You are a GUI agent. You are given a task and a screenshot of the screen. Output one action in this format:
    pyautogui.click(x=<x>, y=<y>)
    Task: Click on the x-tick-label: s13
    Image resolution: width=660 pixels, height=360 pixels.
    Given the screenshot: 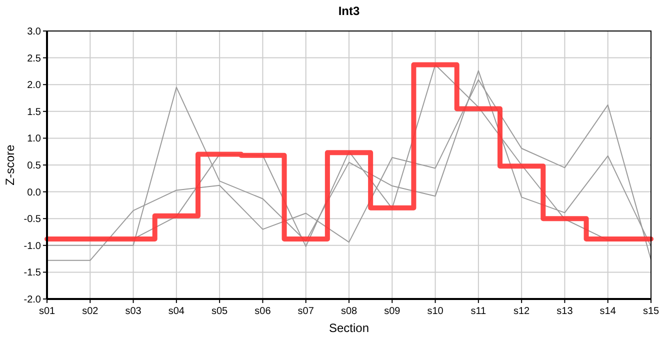 What is the action you would take?
    pyautogui.click(x=565, y=311)
    